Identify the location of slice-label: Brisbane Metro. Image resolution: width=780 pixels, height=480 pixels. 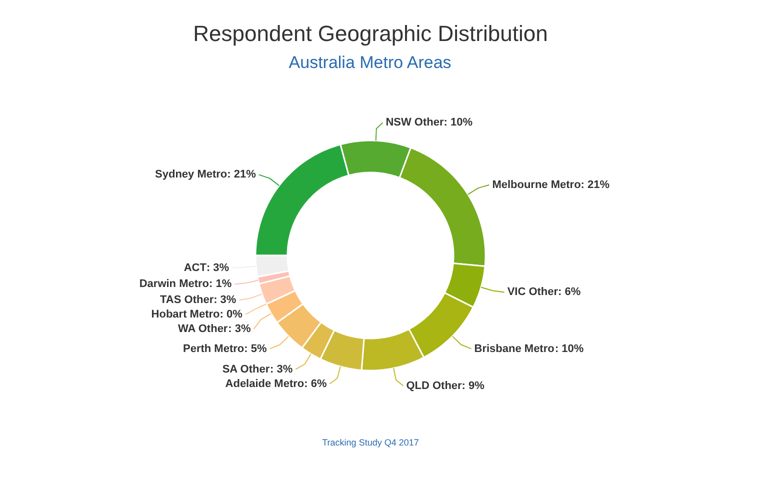
(514, 348).